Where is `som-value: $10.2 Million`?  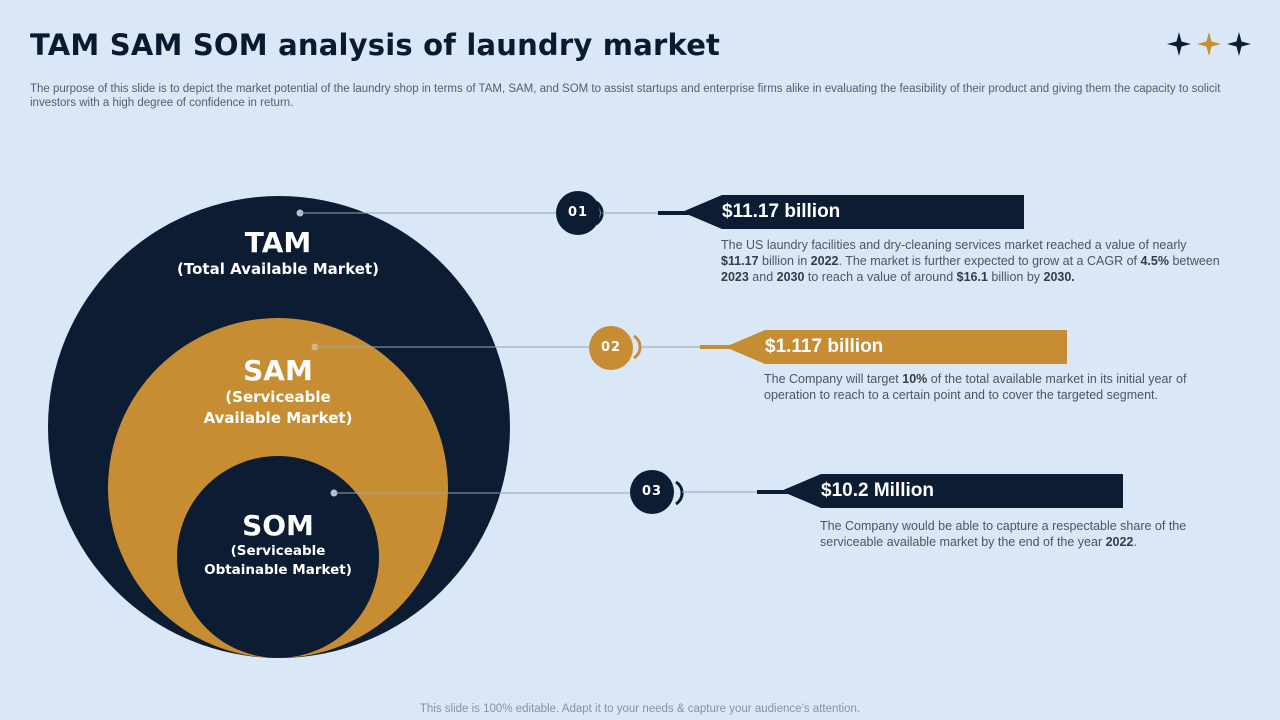
som-value: $10.2 Million is located at coordinates (877, 490).